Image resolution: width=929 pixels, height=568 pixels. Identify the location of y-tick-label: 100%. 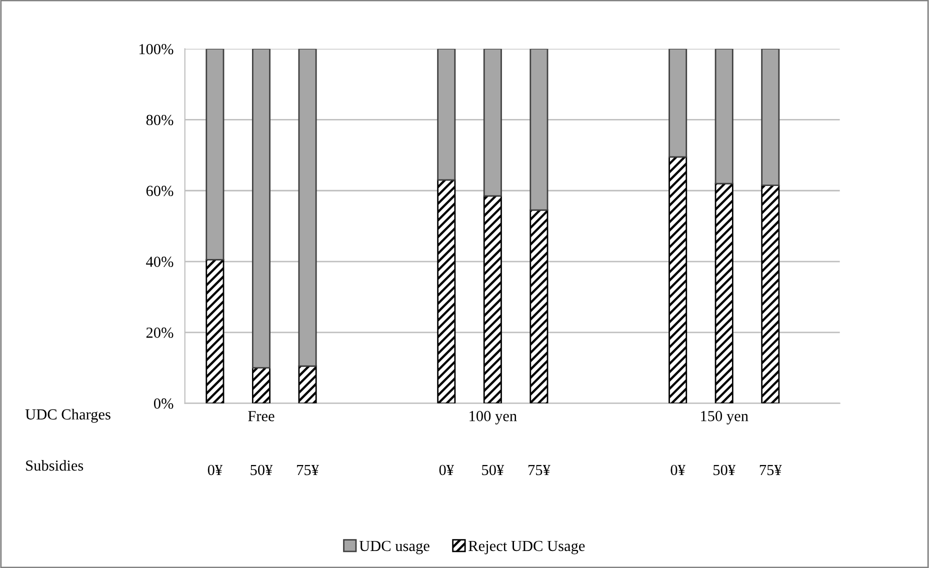
(156, 49).